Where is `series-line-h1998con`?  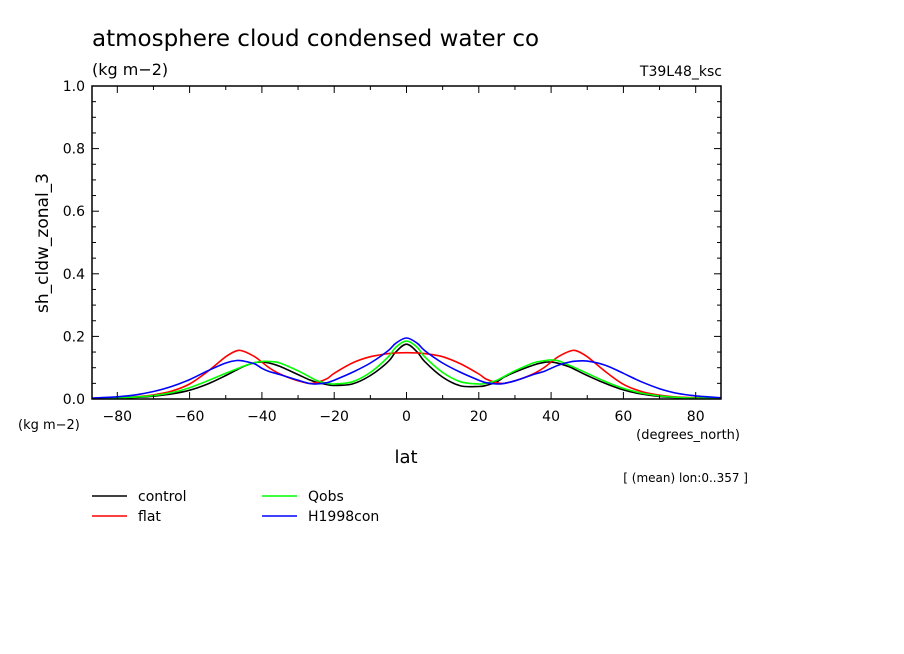 series-line-h1998con is located at coordinates (406, 368).